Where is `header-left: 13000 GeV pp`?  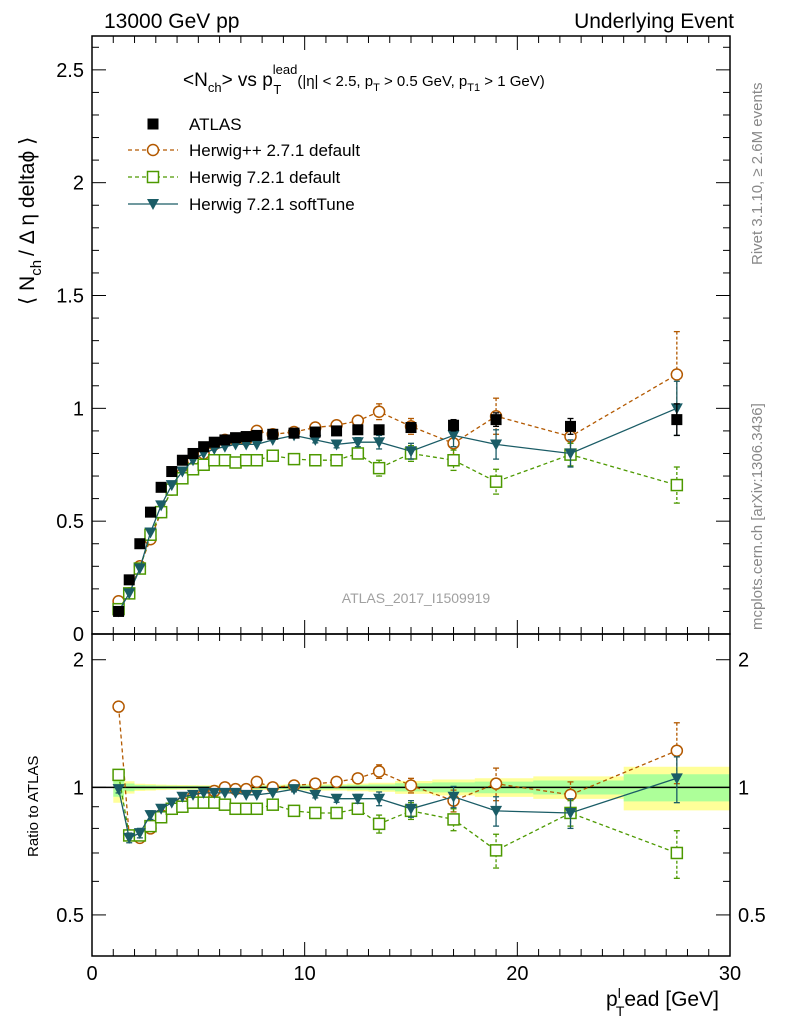 header-left: 13000 GeV pp is located at coordinates (171, 21).